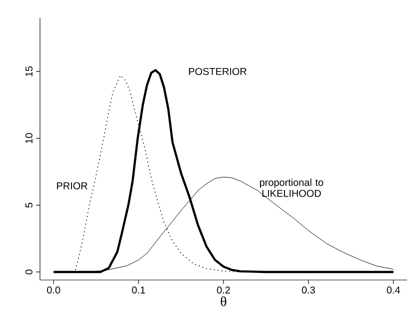 The image size is (418, 324). I want to click on y-tick-label: 10, so click(28, 138).